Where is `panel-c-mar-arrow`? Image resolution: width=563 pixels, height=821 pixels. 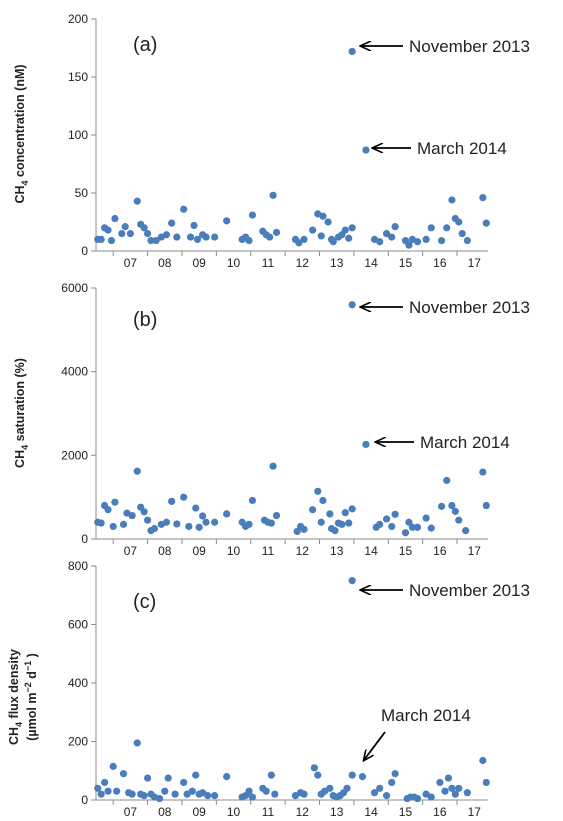 panel-c-mar-arrow is located at coordinates (375, 745).